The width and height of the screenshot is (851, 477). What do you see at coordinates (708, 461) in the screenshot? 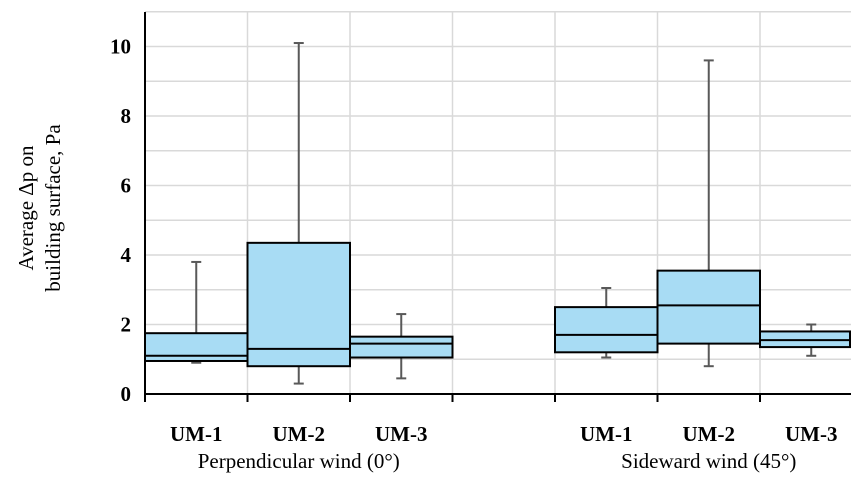
I see `group-label: Sideward wind (45°)` at bounding box center [708, 461].